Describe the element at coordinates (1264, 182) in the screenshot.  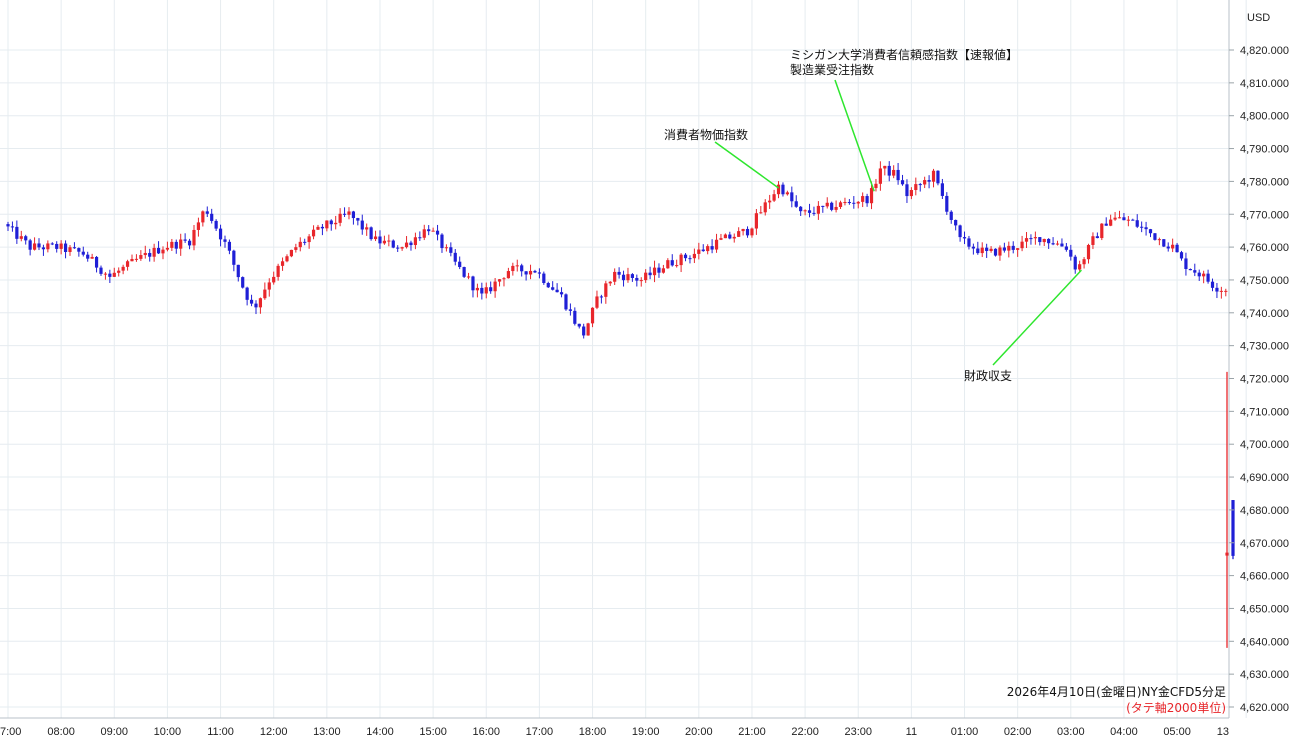
I see `y-tick-label: 4,780.000` at that location.